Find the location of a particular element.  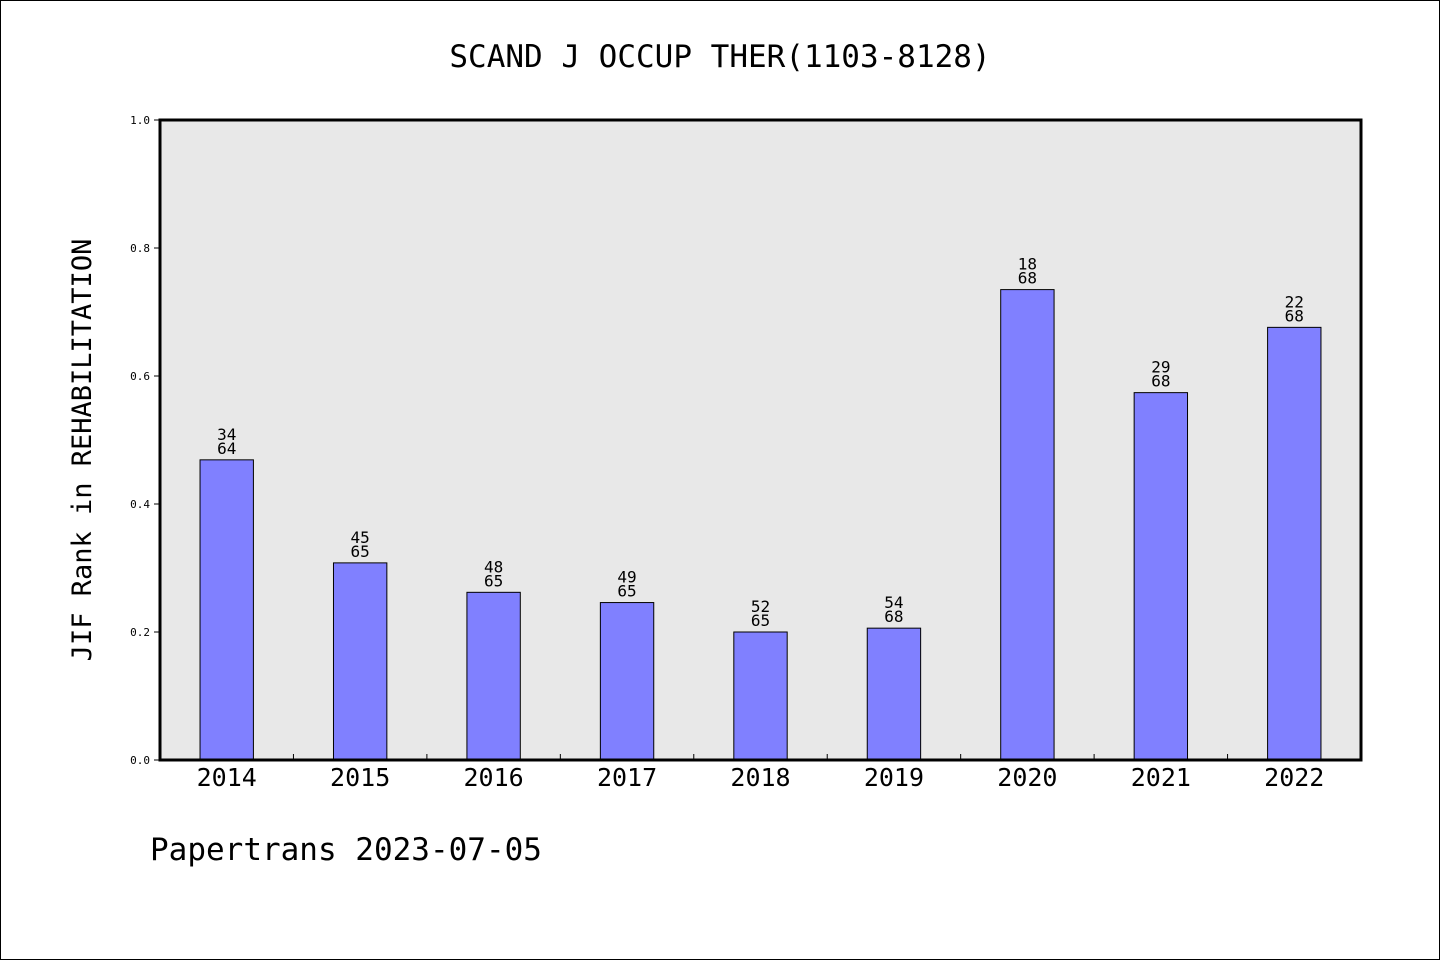

bar-total-label: 64 is located at coordinates (226, 448).